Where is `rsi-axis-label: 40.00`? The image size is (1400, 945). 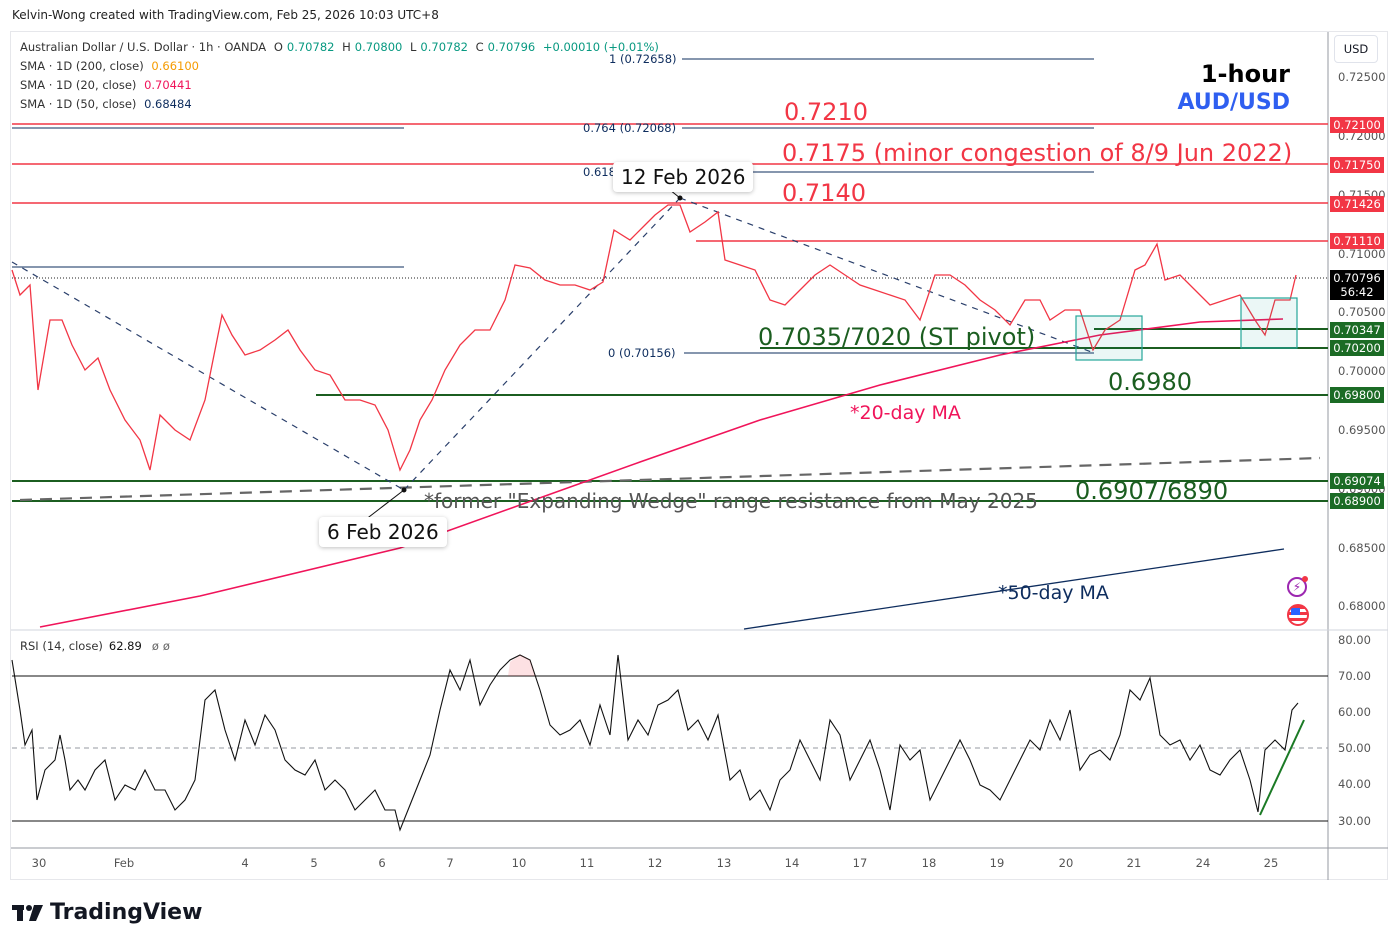
rsi-axis-label: 40.00 is located at coordinates (1354, 784).